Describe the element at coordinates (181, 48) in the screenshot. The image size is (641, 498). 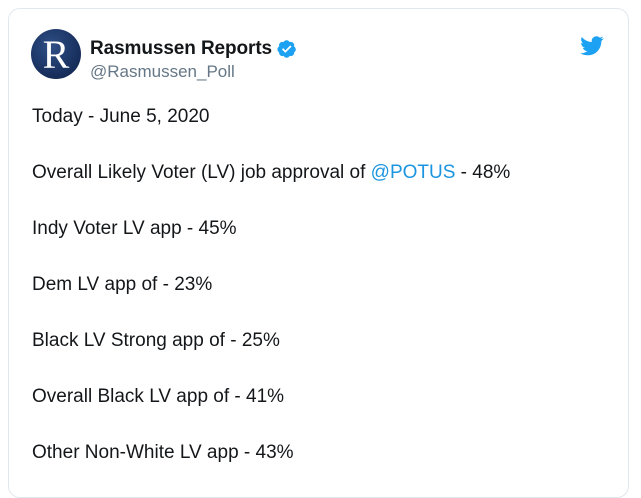
I see `author-display-name: Rasmussen Reports` at that location.